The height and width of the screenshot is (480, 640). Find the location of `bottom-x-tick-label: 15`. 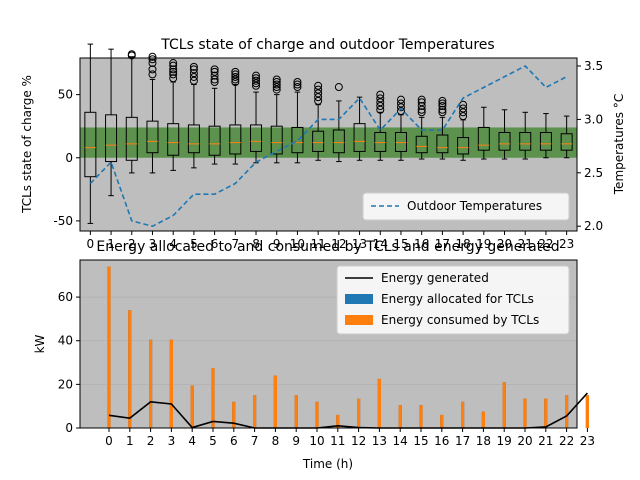

bottom-x-tick-label: 15 is located at coordinates (420, 441).